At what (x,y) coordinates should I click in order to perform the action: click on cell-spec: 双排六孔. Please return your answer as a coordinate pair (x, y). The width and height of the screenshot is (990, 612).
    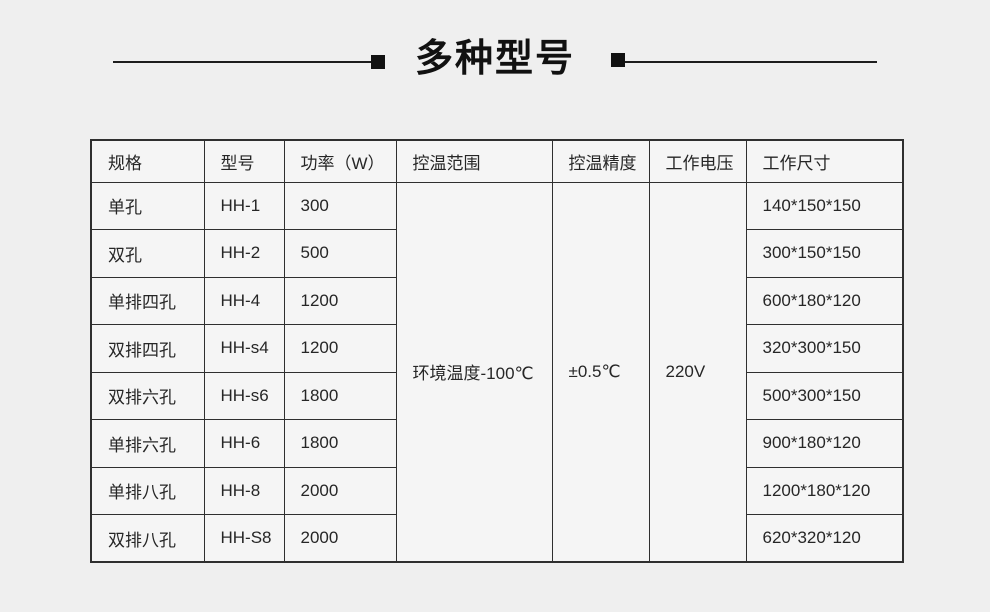
    Looking at the image, I should click on (147, 395).